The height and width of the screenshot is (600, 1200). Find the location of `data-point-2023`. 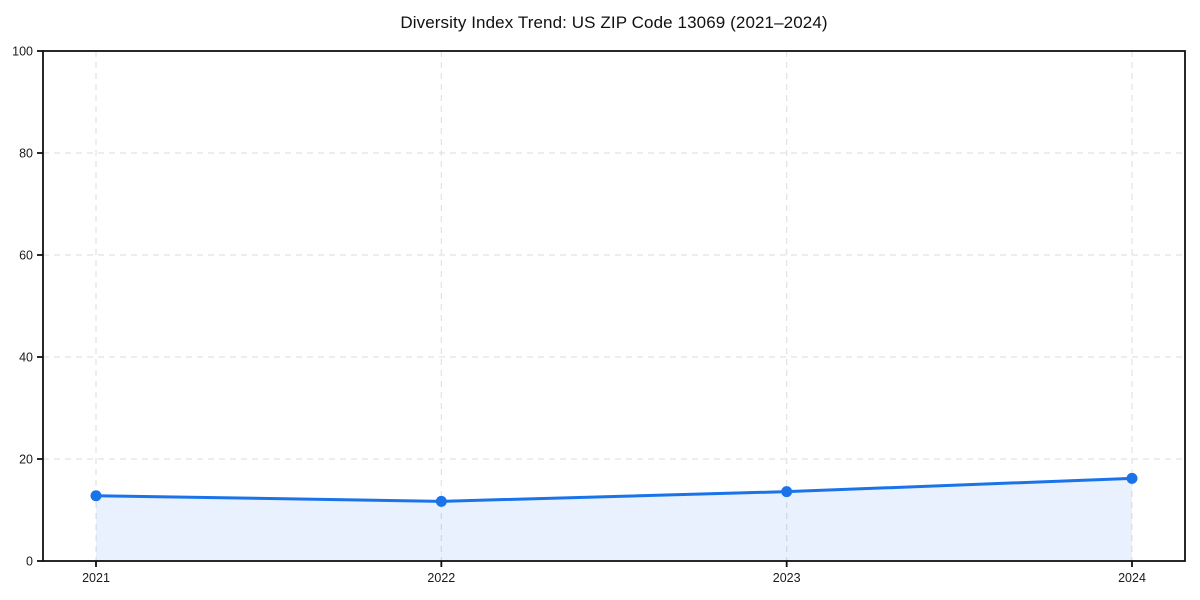

data-point-2023 is located at coordinates (787, 492).